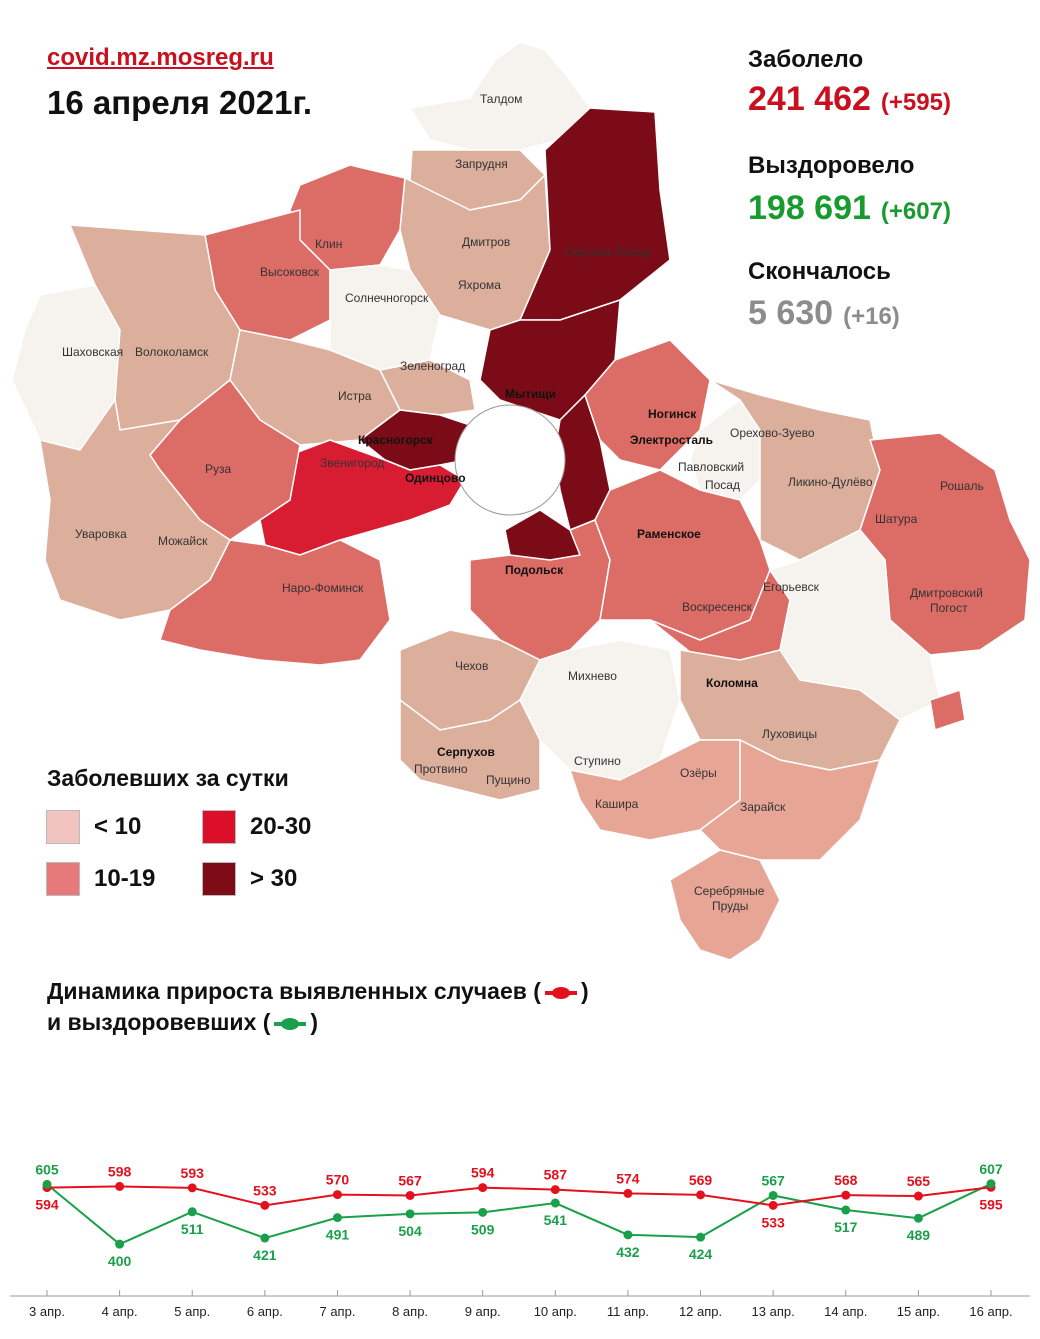  What do you see at coordinates (791, 313) in the screenshot?
I see `died-number: 5 630` at bounding box center [791, 313].